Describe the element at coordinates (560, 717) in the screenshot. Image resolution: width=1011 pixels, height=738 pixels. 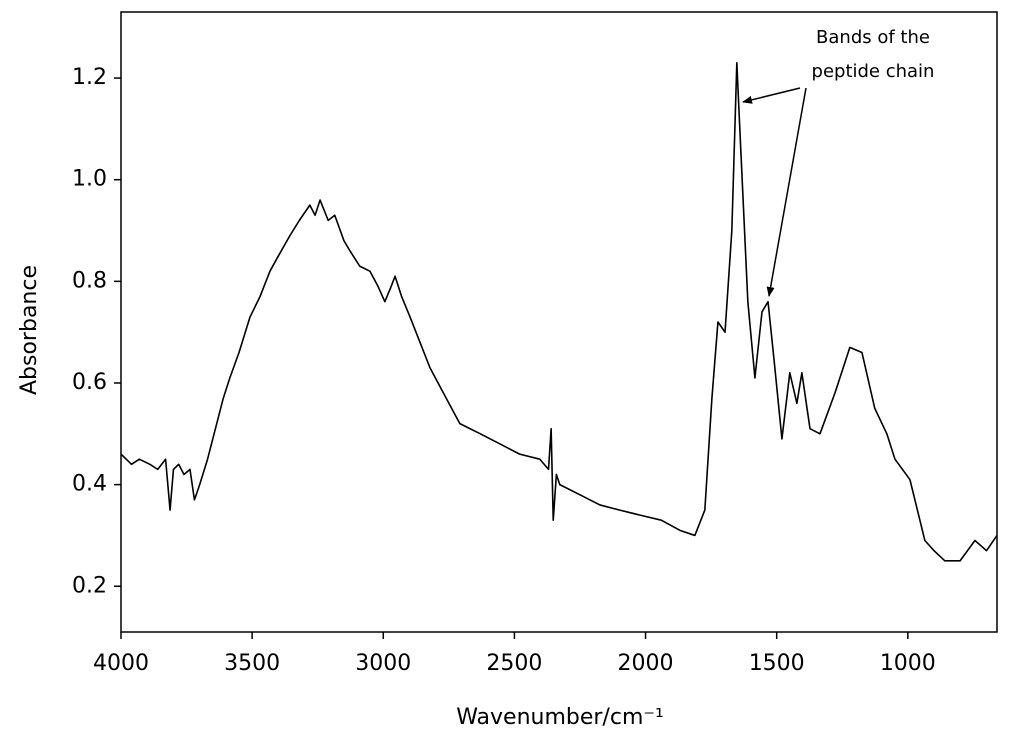
I see `x-axis-label: Wavenumber/cm⁻¹` at that location.